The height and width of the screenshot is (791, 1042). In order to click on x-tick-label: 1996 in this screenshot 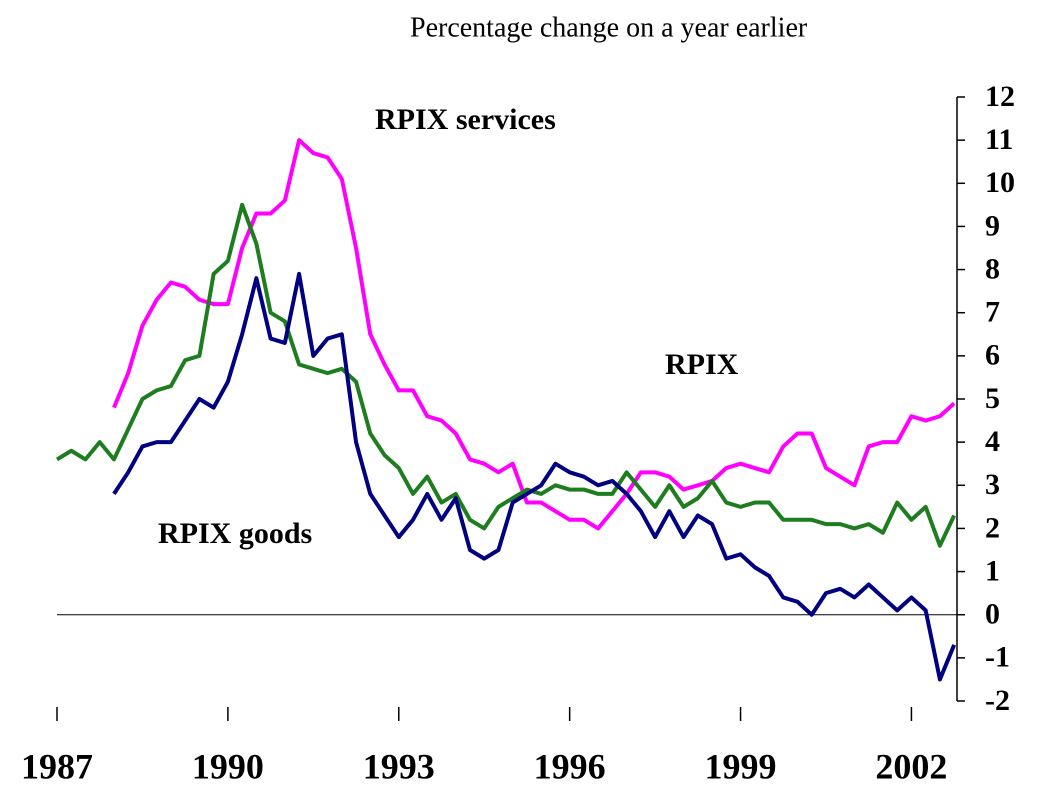, I will do `click(570, 766)`.